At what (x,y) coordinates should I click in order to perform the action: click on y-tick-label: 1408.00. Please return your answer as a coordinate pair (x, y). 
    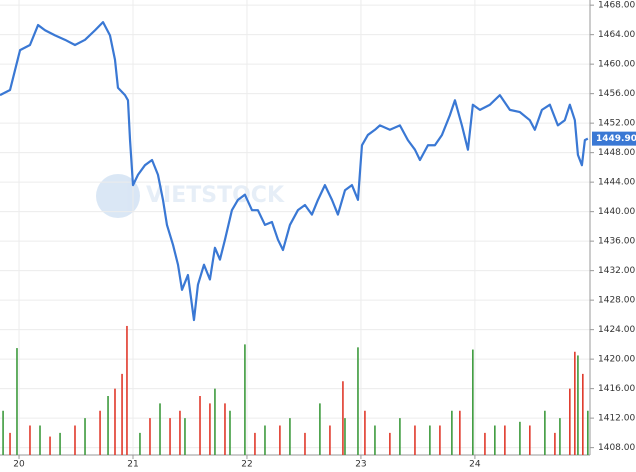
    Looking at the image, I should click on (616, 448).